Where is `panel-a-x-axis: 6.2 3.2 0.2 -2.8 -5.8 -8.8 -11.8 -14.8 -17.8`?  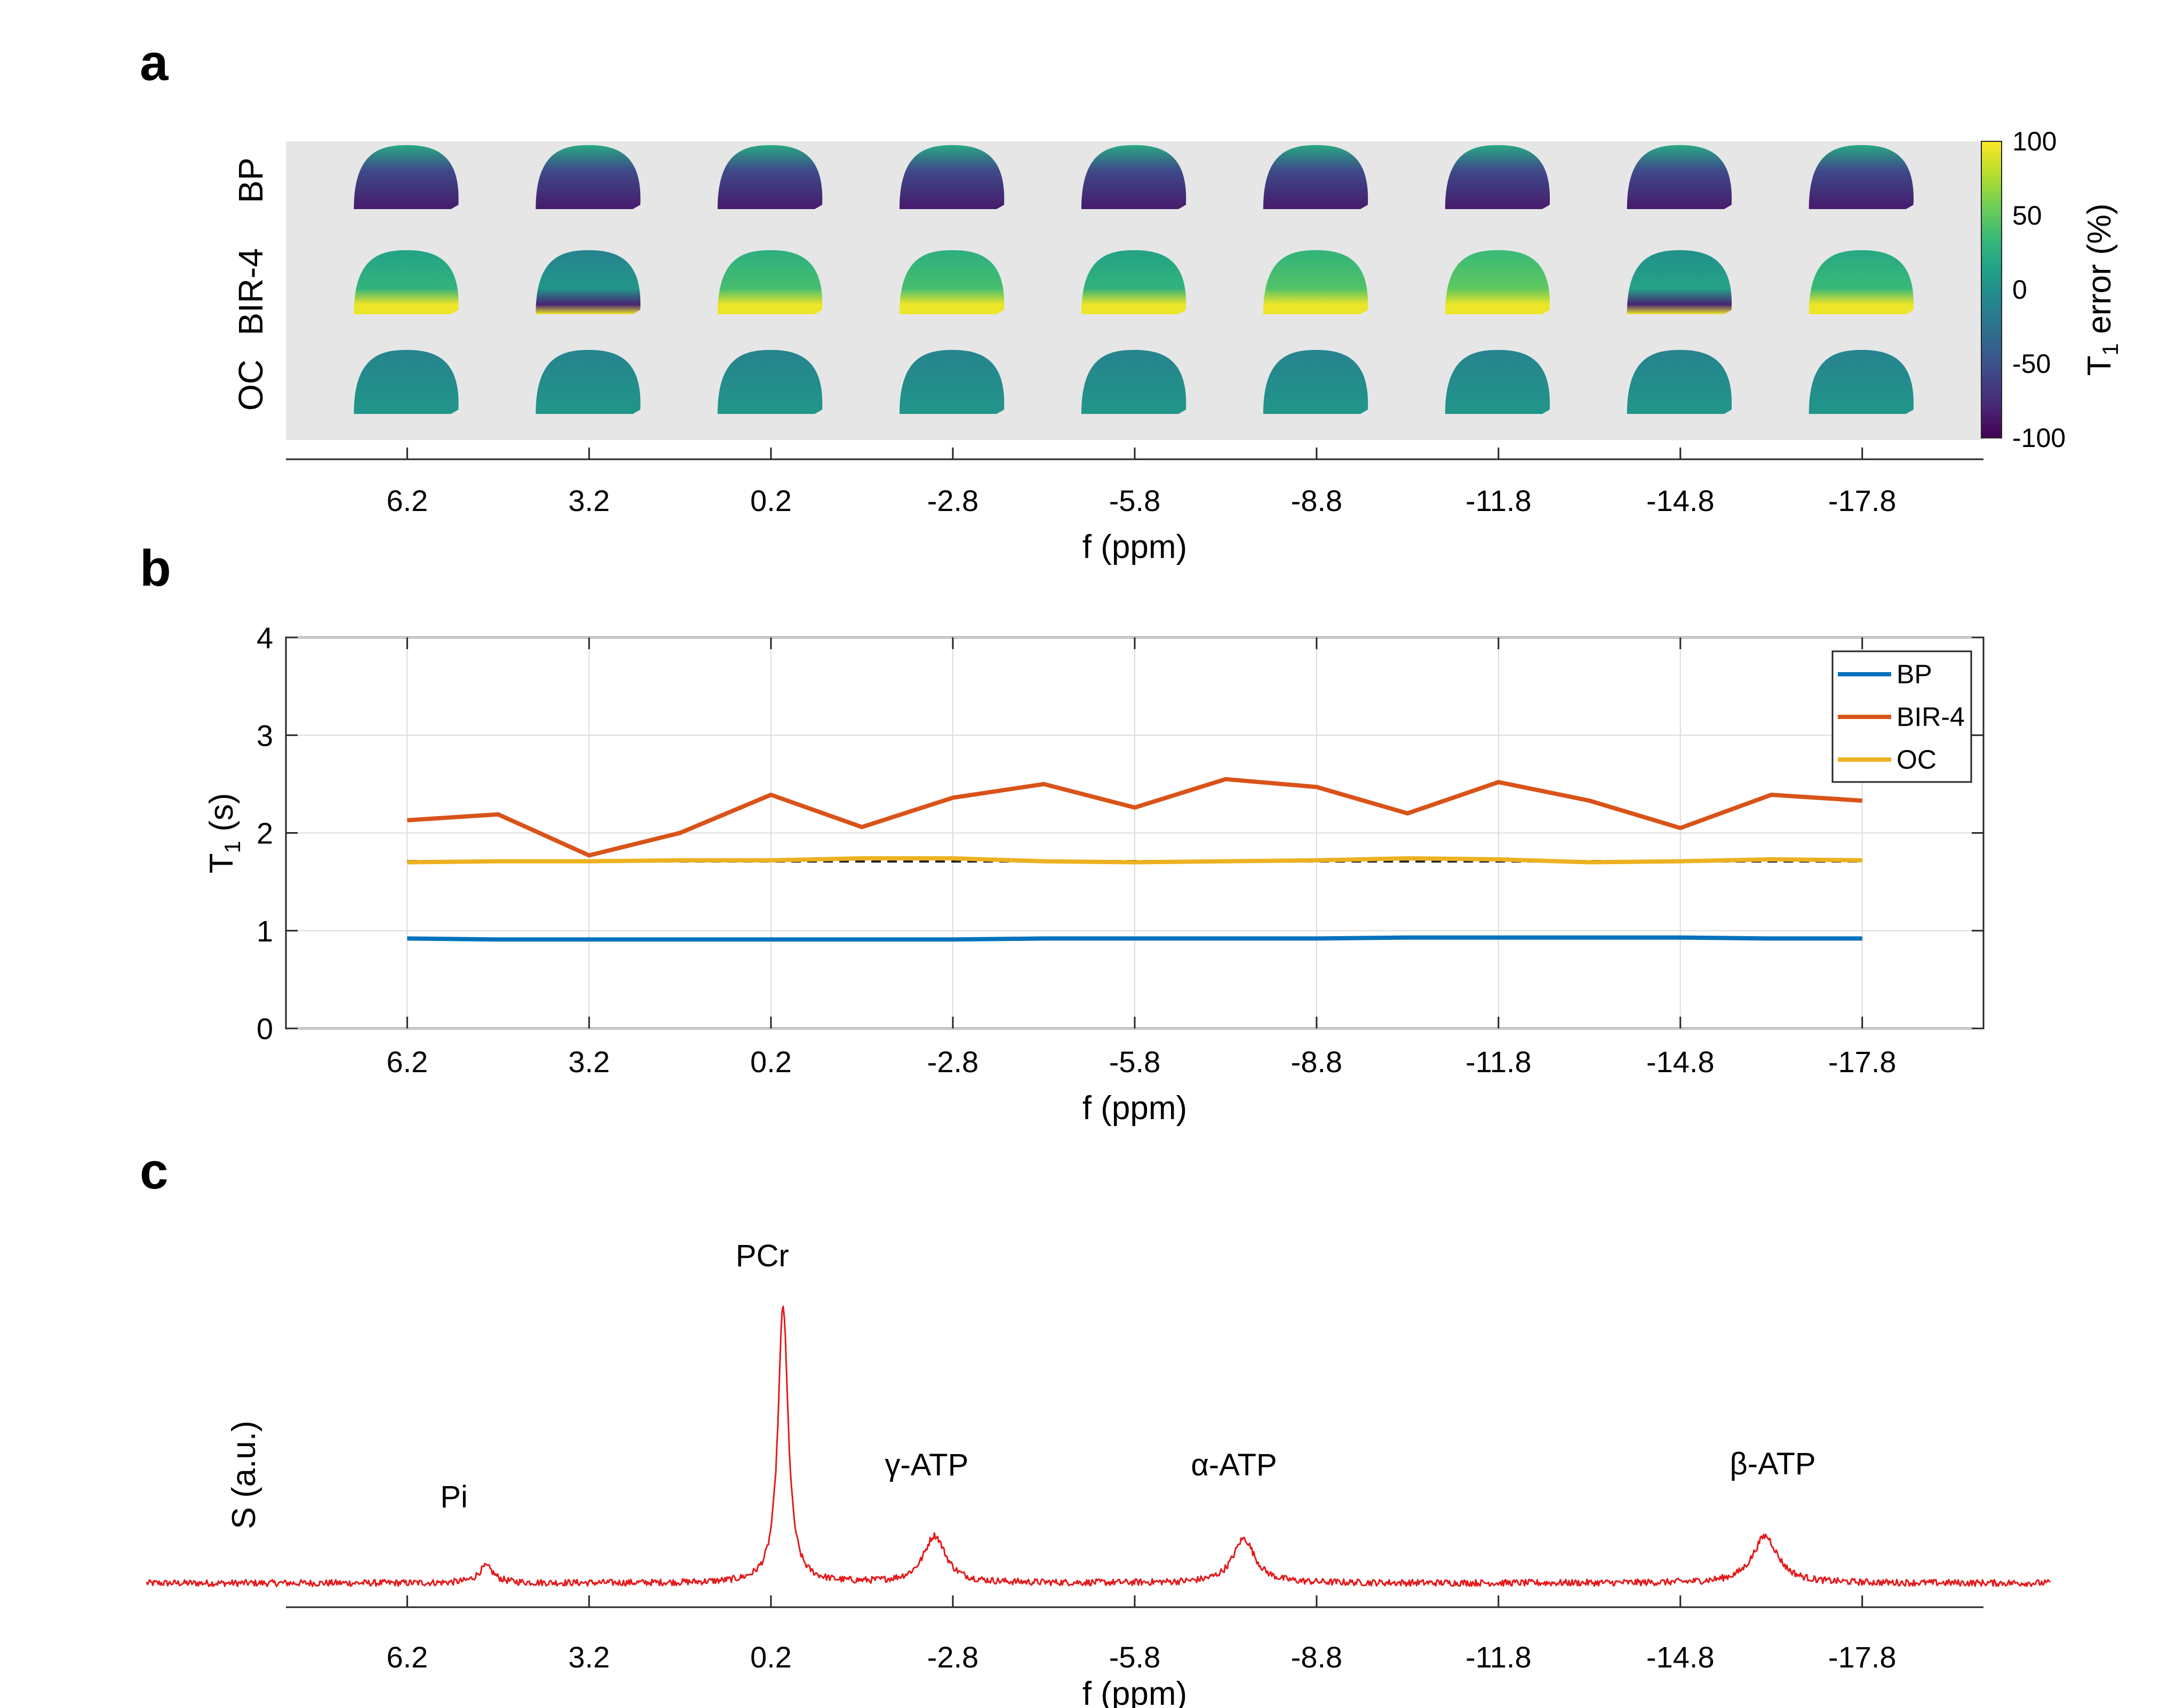
panel-a-x-axis: 6.2 3.2 0.2 -2.8 -5.8 -8.8 -11.8 -14.8 -17.8 is located at coordinates (1134, 482).